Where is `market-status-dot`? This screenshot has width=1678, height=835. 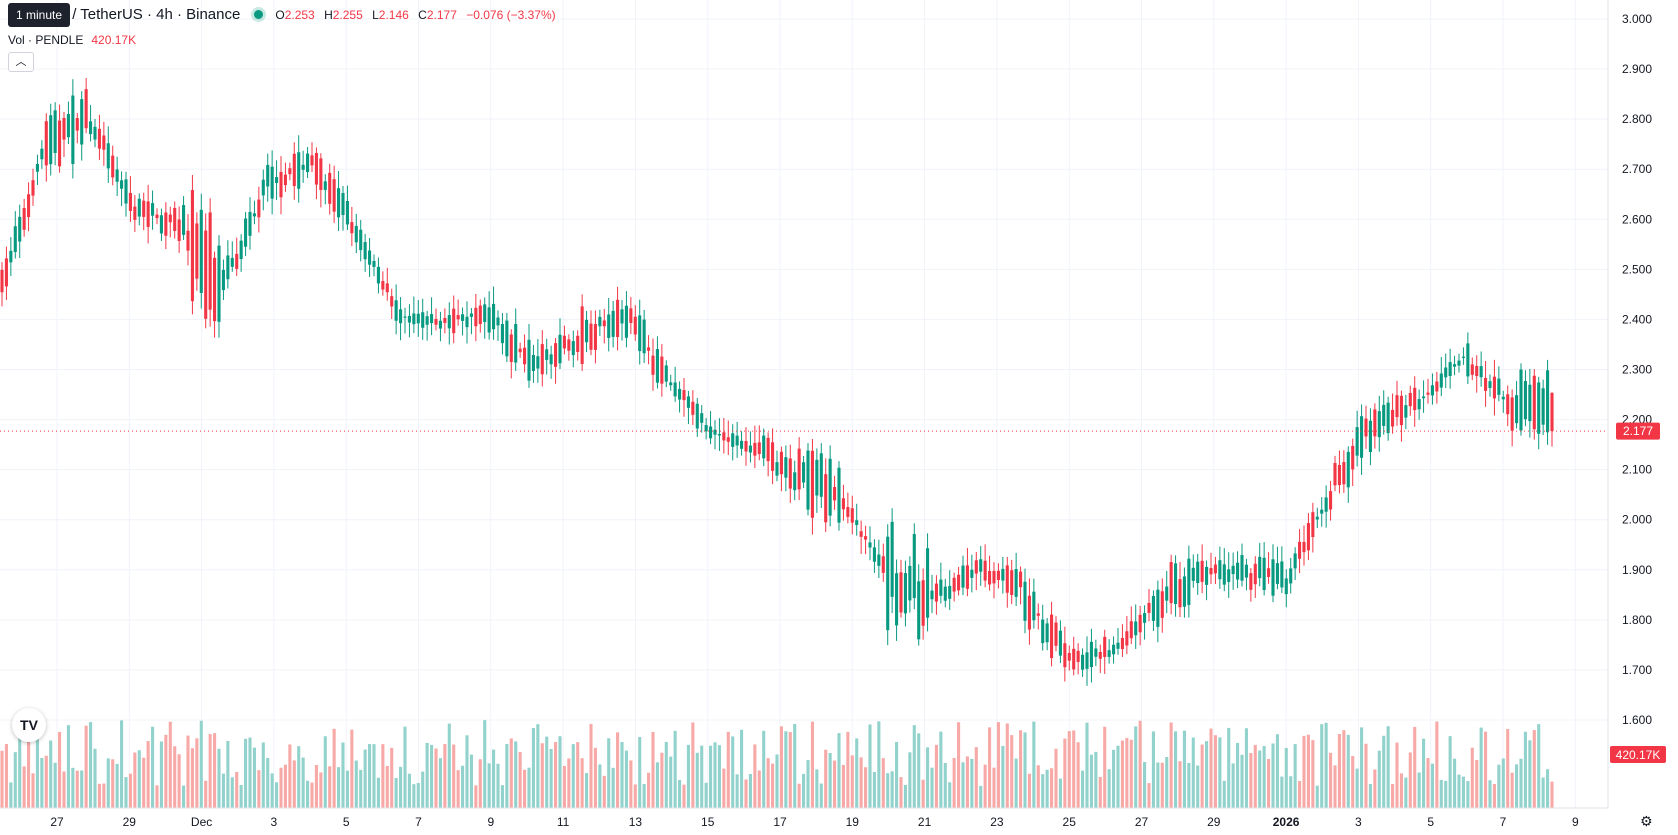 market-status-dot is located at coordinates (259, 14).